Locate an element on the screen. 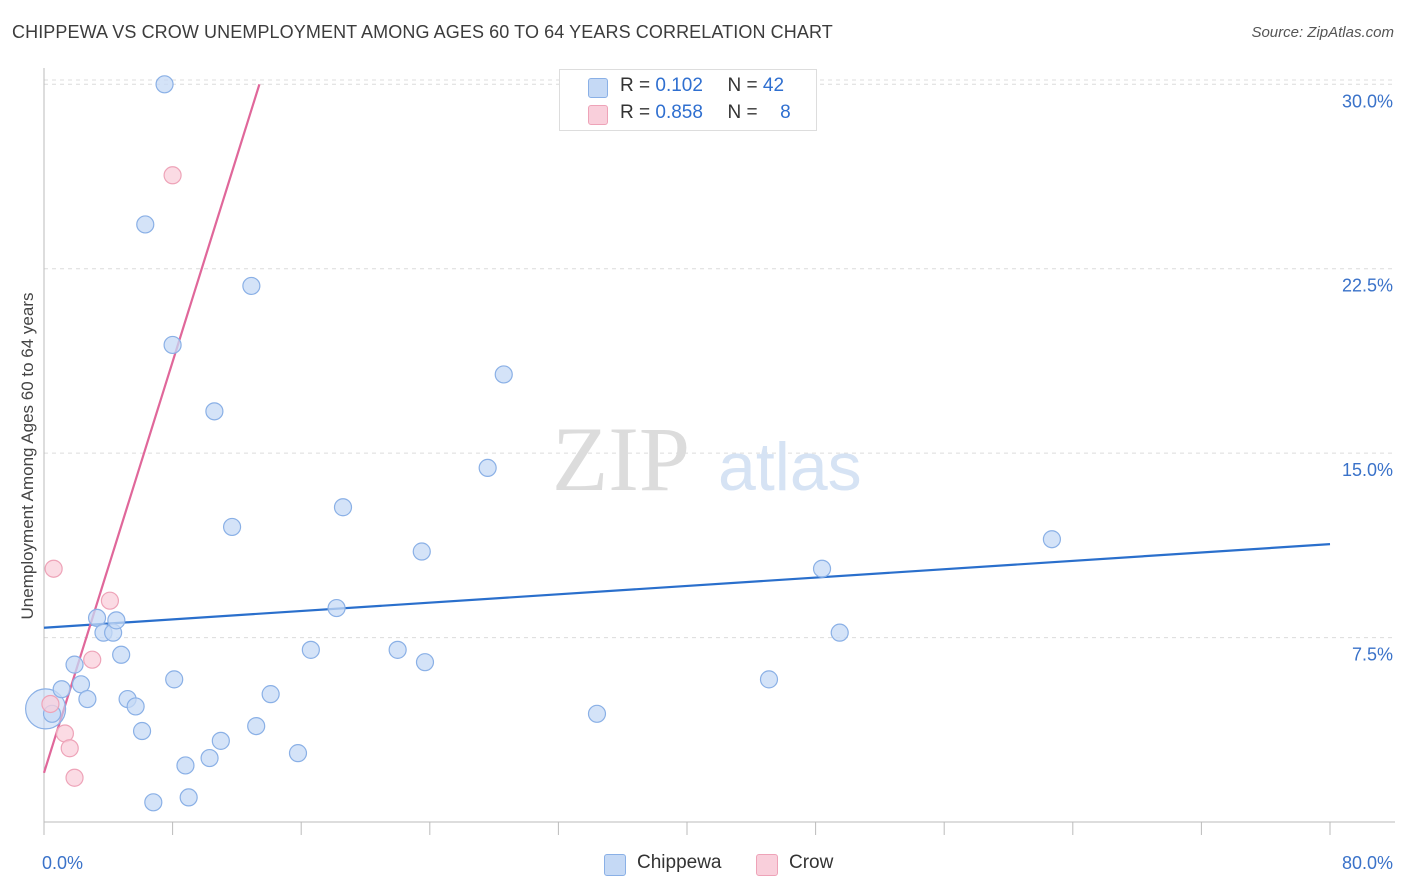 Image resolution: width=1406 pixels, height=892 pixels. chippewa-trend-line is located at coordinates (687, 586).